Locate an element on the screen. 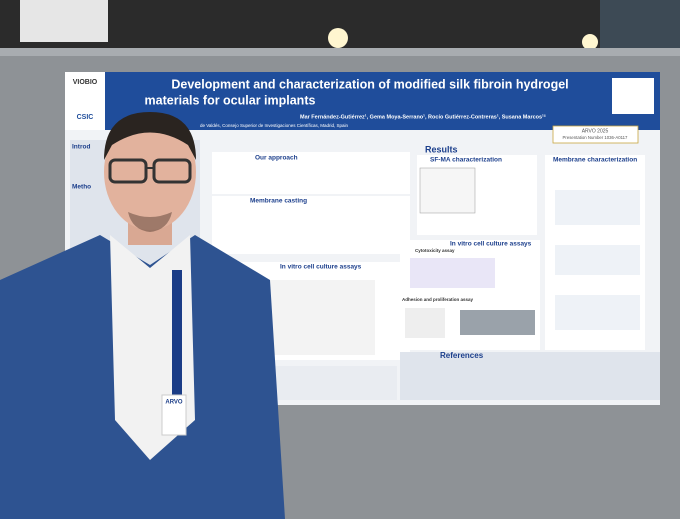 The image size is (680, 519). lanyard is located at coordinates (177, 340).